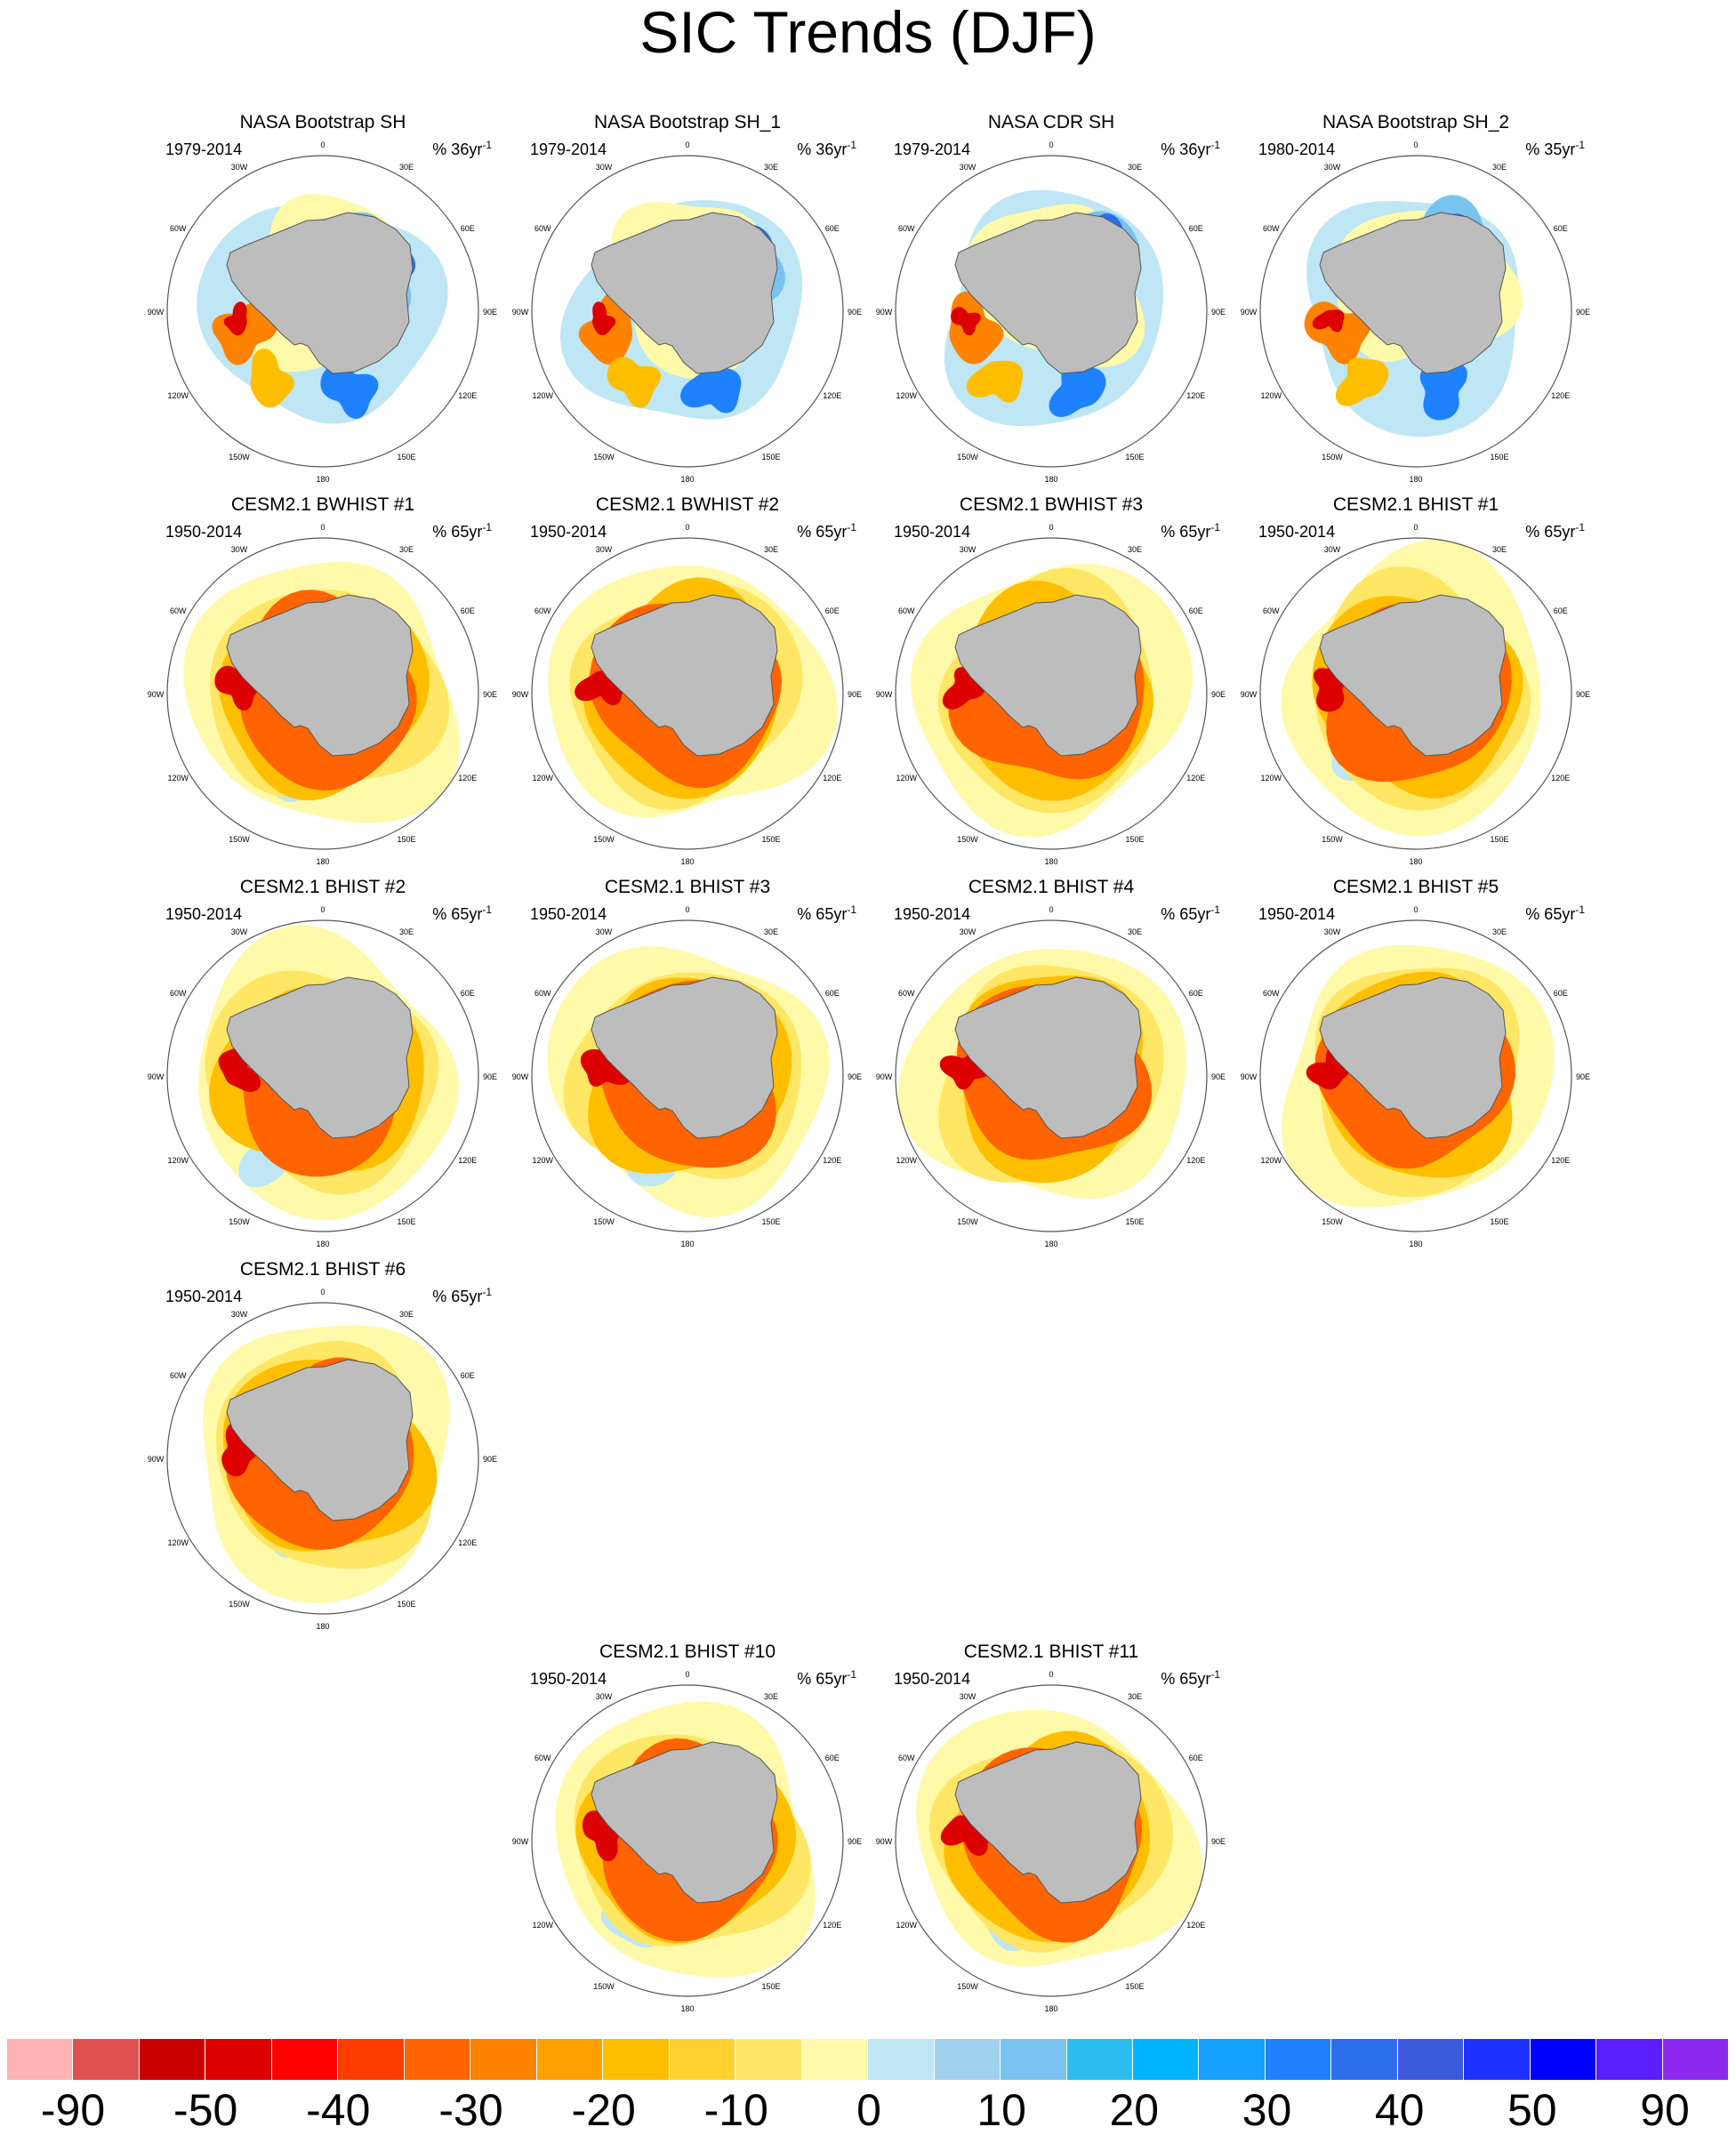 The height and width of the screenshot is (2135, 1736). What do you see at coordinates (966, 321) in the screenshot?
I see `ice-trend-gain-core` at bounding box center [966, 321].